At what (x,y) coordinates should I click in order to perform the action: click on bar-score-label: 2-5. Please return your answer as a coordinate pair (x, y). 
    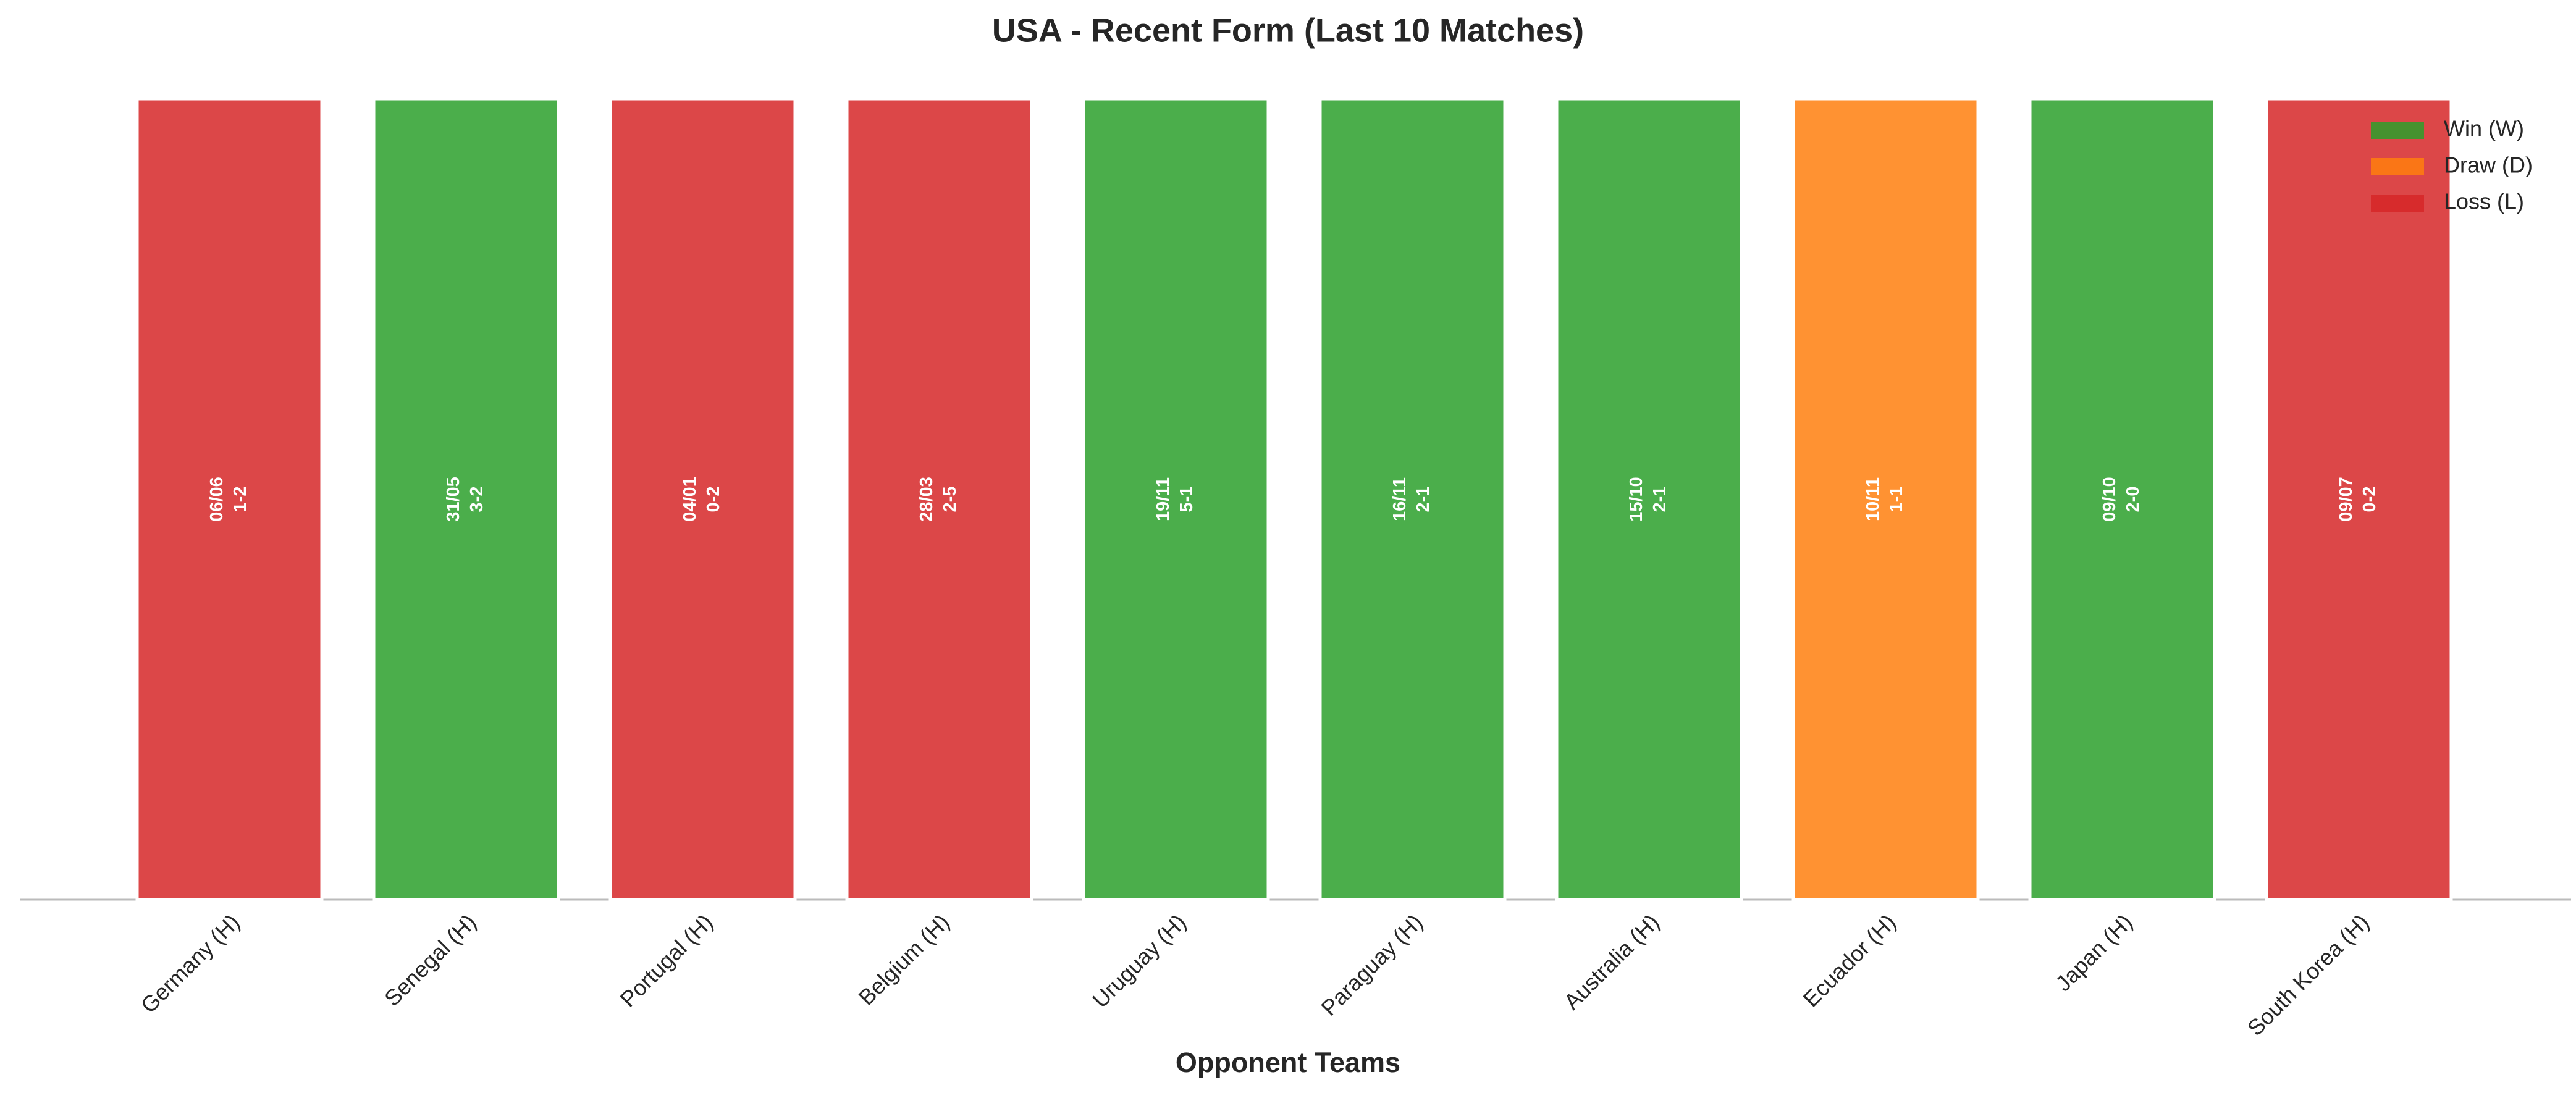
    Looking at the image, I should click on (950, 500).